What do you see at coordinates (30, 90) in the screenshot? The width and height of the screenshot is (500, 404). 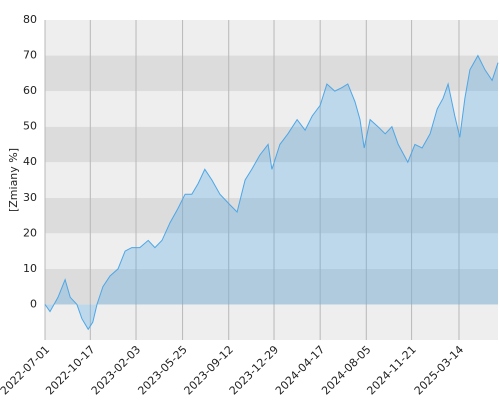 I see `y-tick-label: 60` at bounding box center [30, 90].